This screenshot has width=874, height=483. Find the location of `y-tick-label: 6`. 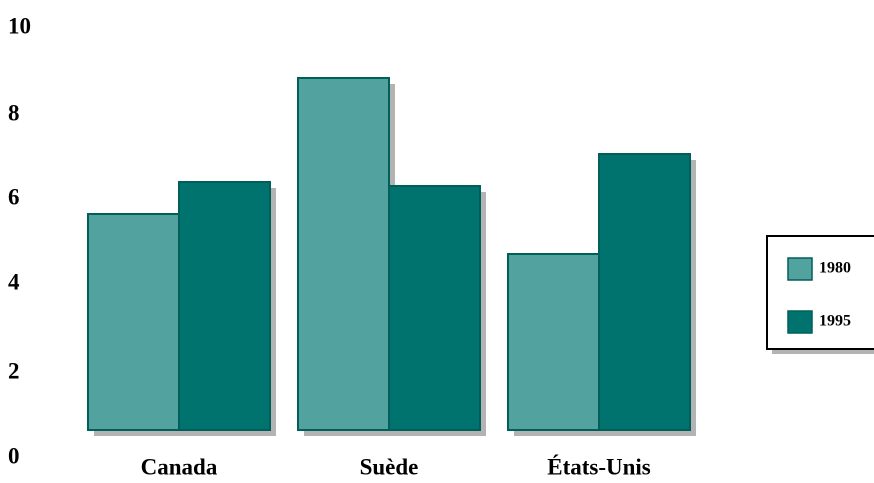

y-tick-label: 6 is located at coordinates (14, 196).